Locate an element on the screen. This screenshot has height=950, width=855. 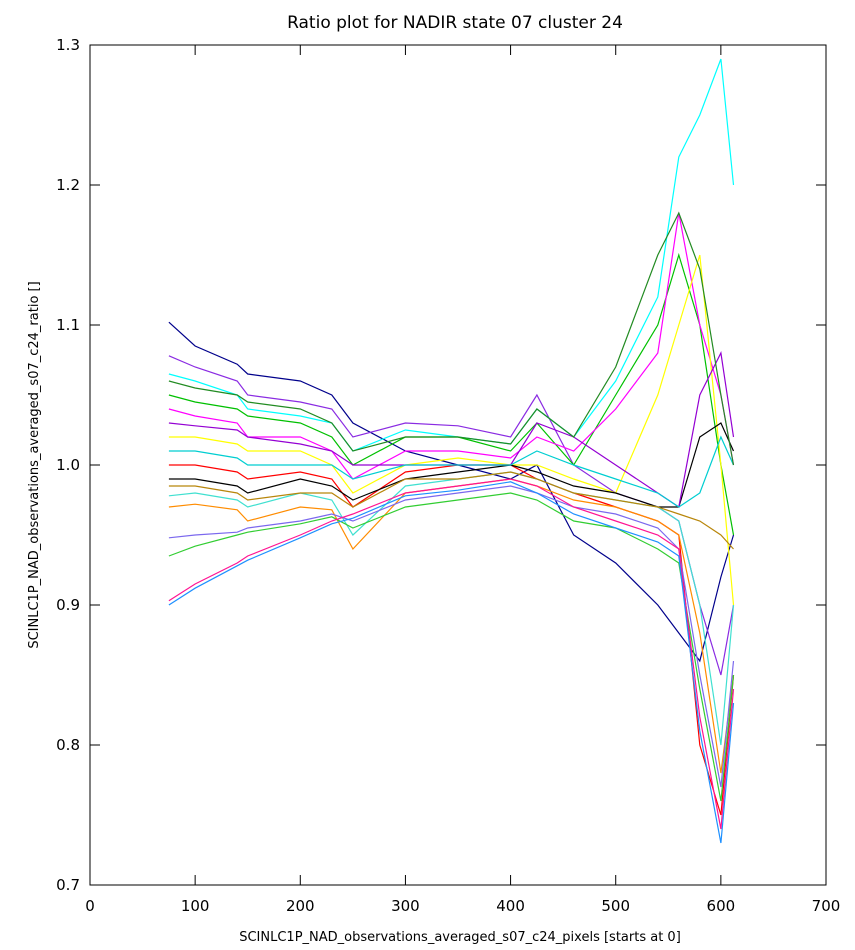
x-tick-label: 0 is located at coordinates (90, 906).